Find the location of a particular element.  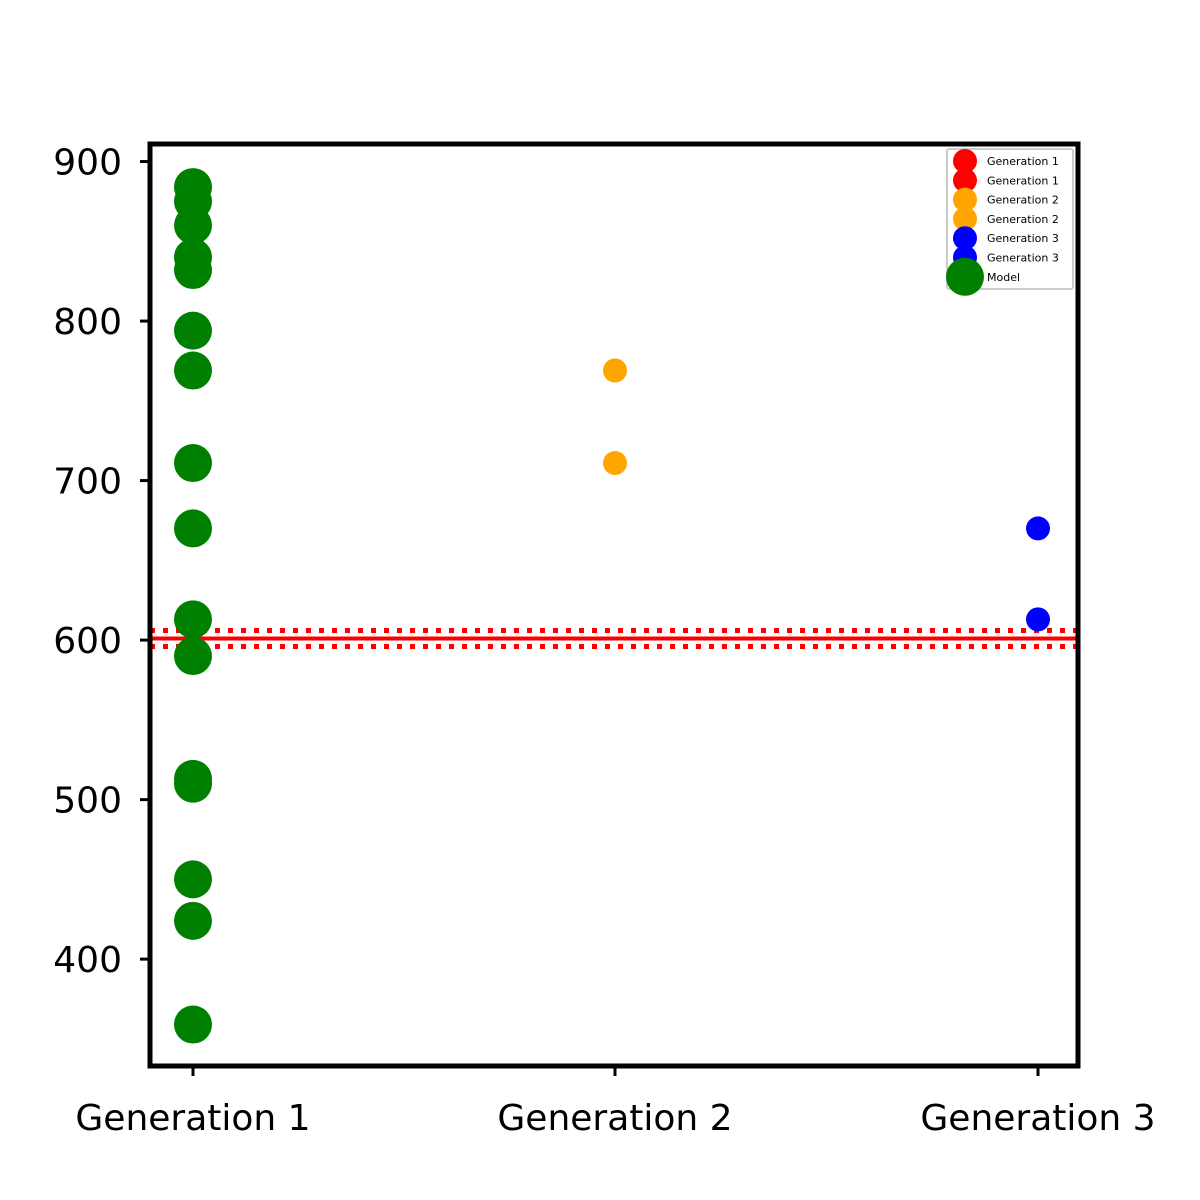

legend-label-4: Generation 3 is located at coordinates (1023, 238).